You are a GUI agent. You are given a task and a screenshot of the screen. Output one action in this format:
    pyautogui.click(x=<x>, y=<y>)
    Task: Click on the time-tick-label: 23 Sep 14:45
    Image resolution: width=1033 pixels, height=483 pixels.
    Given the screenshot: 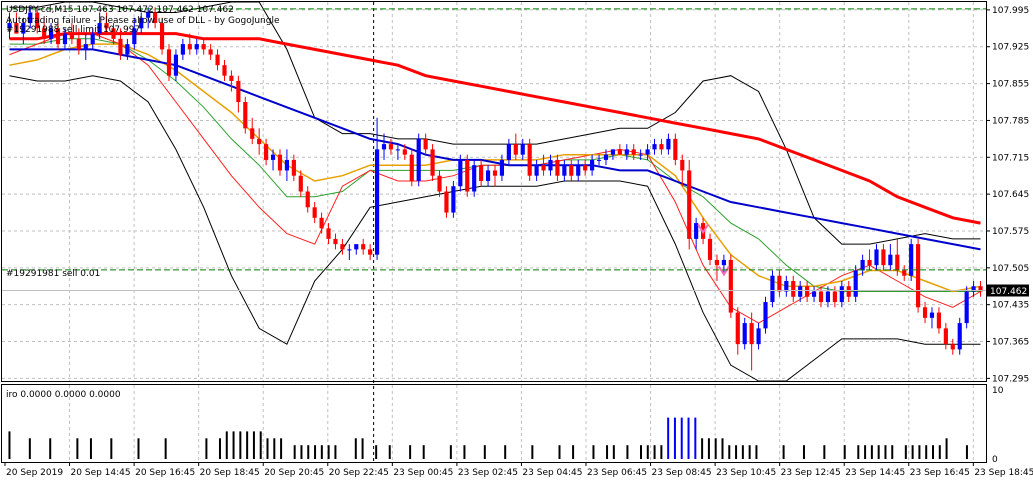 What is the action you would take?
    pyautogui.click(x=875, y=473)
    